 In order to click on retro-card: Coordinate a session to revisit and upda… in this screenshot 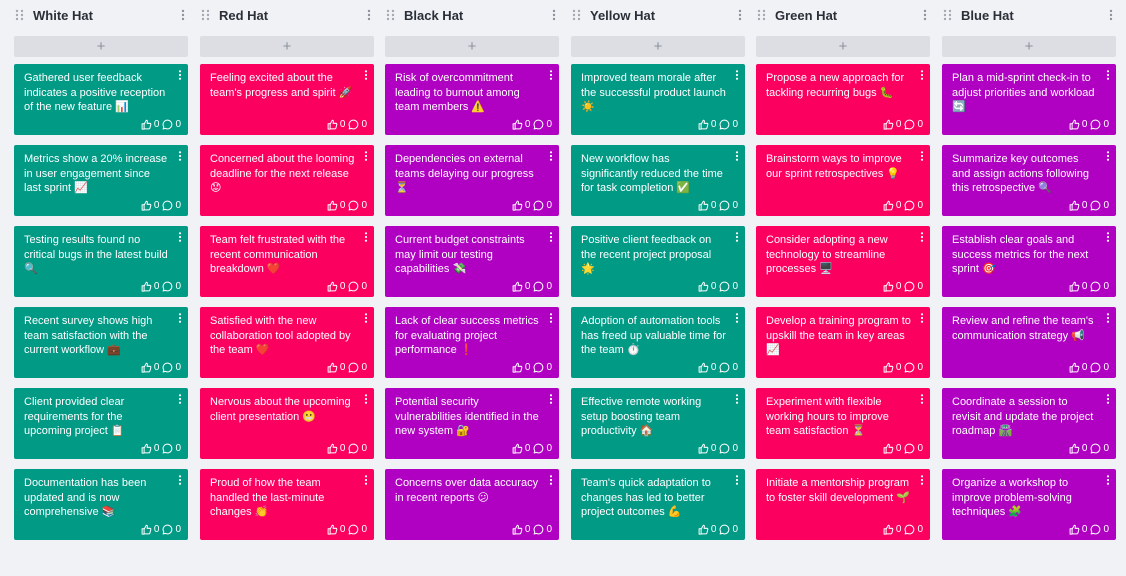, I will do `click(1029, 423)`.